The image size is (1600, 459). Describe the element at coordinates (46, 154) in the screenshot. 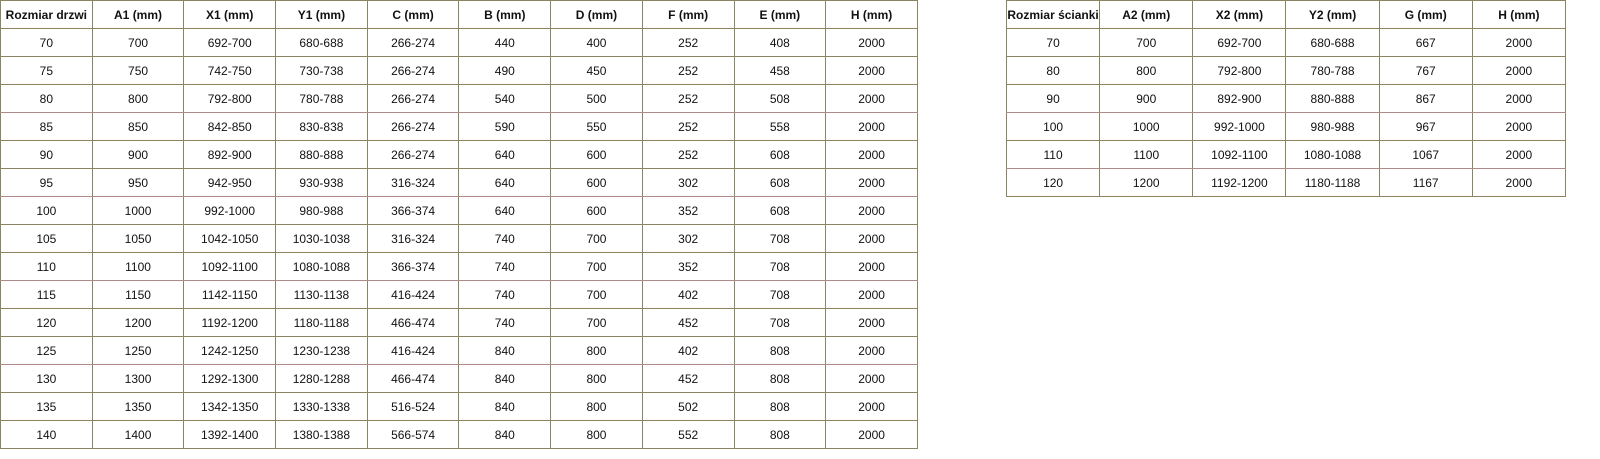

I see `table-cell: 90` at that location.